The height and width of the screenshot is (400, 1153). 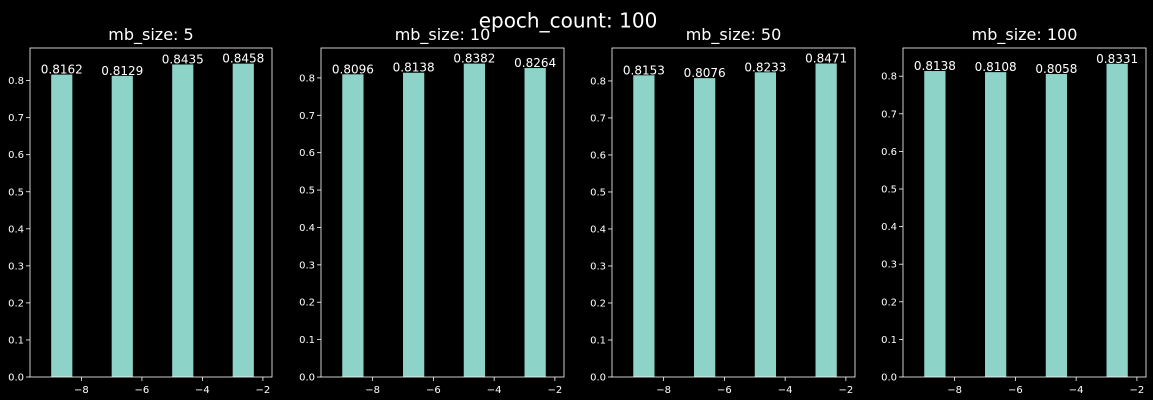 I want to click on bar-value-label: 0.8435, so click(x=183, y=59).